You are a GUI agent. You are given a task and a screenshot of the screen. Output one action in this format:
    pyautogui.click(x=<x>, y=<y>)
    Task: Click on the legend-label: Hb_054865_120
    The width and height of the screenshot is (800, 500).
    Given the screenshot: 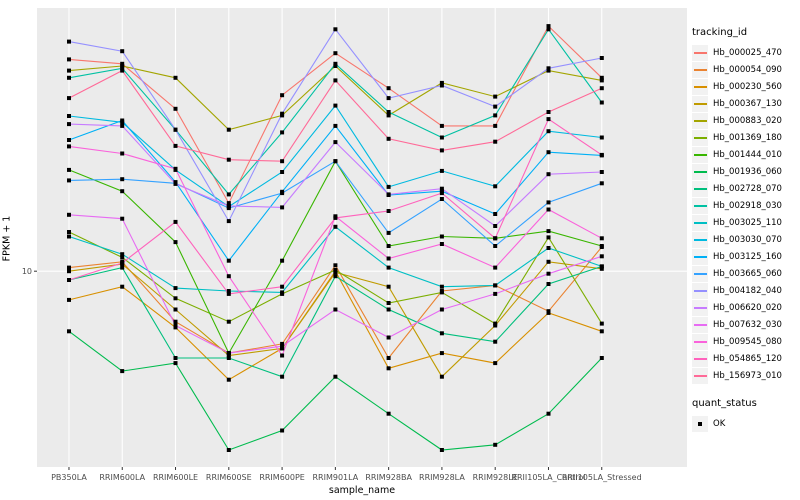 What is the action you would take?
    pyautogui.click(x=747, y=358)
    